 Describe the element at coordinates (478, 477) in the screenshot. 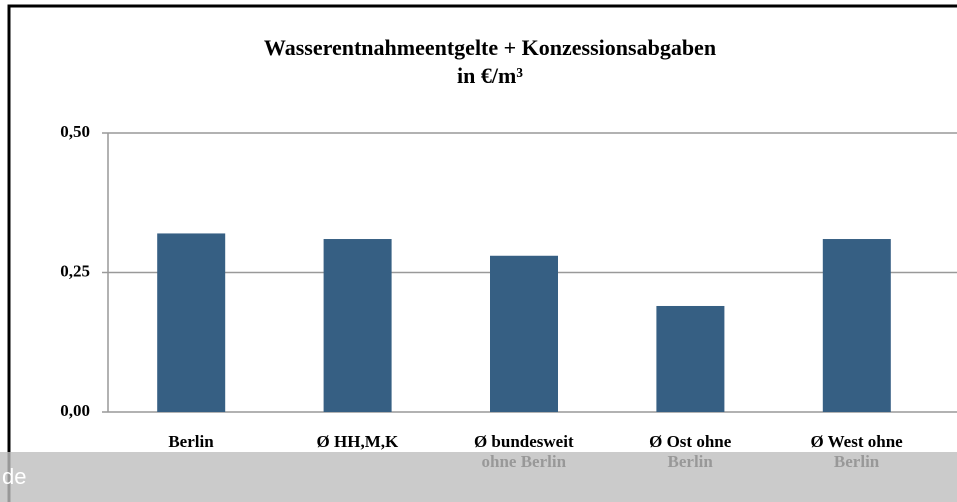

I see `footer-bar: de` at that location.